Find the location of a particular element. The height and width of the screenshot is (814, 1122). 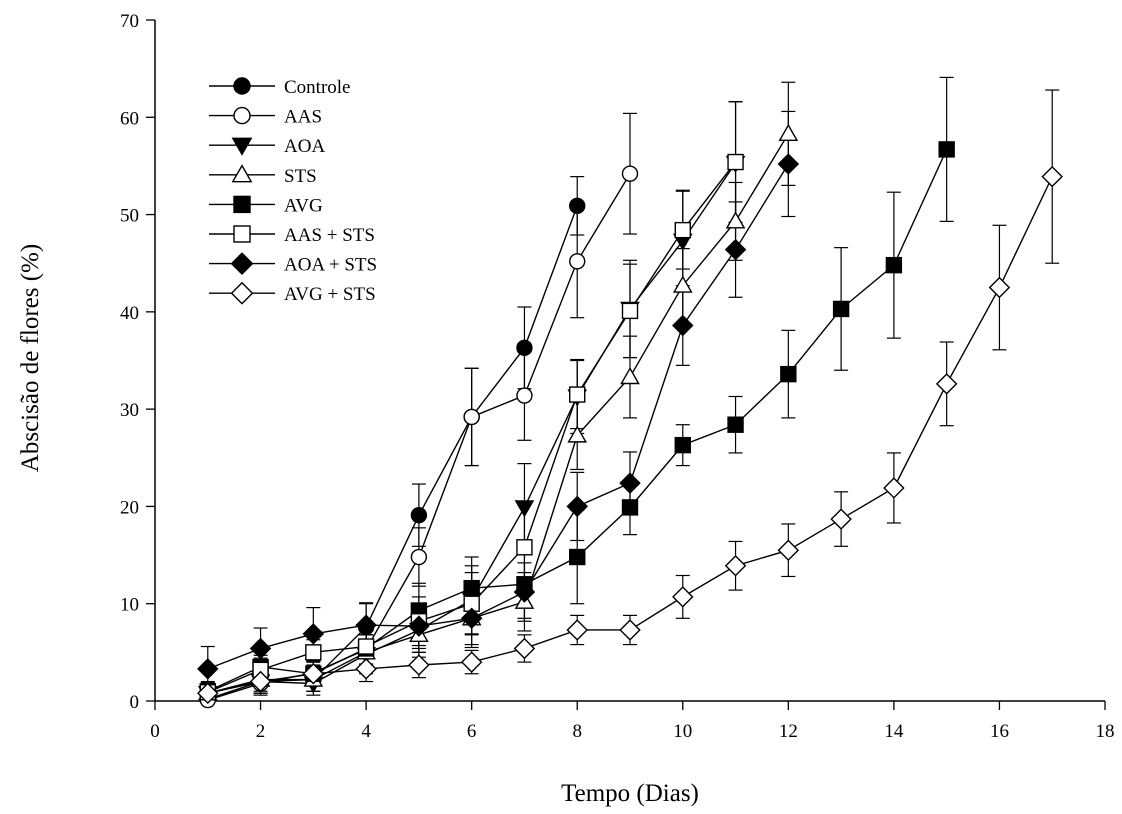

x-tick-label: 6 is located at coordinates (472, 731).